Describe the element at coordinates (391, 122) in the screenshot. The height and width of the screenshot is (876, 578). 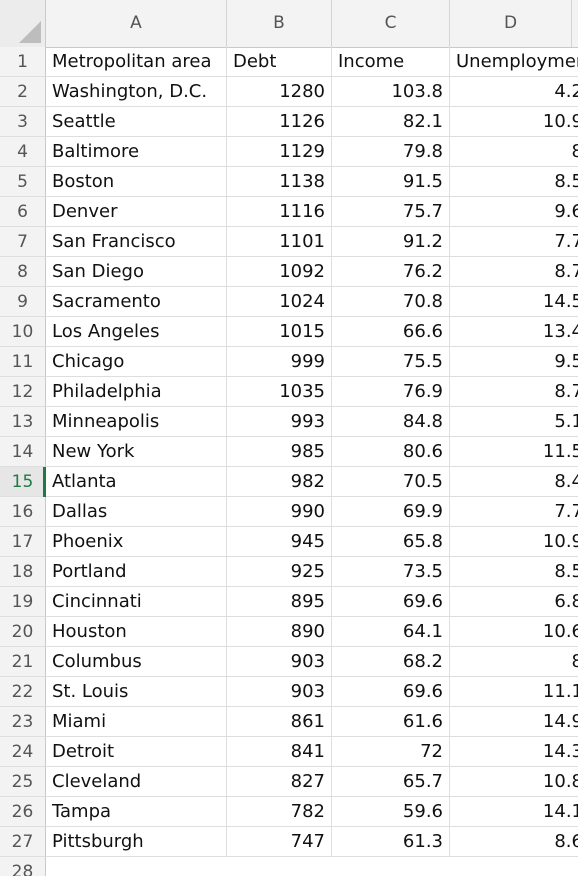
I see `cell-c3: 82.1` at that location.